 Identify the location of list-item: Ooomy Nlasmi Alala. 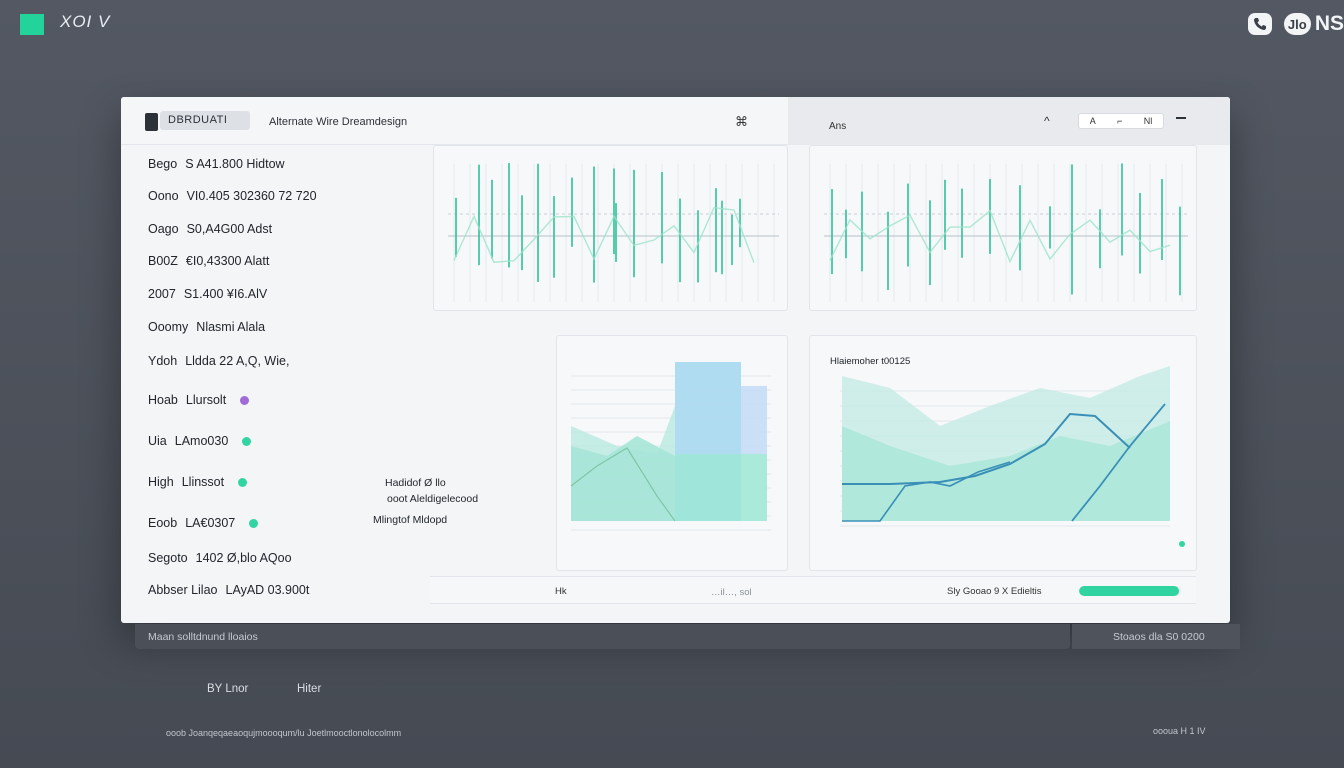
(206, 327).